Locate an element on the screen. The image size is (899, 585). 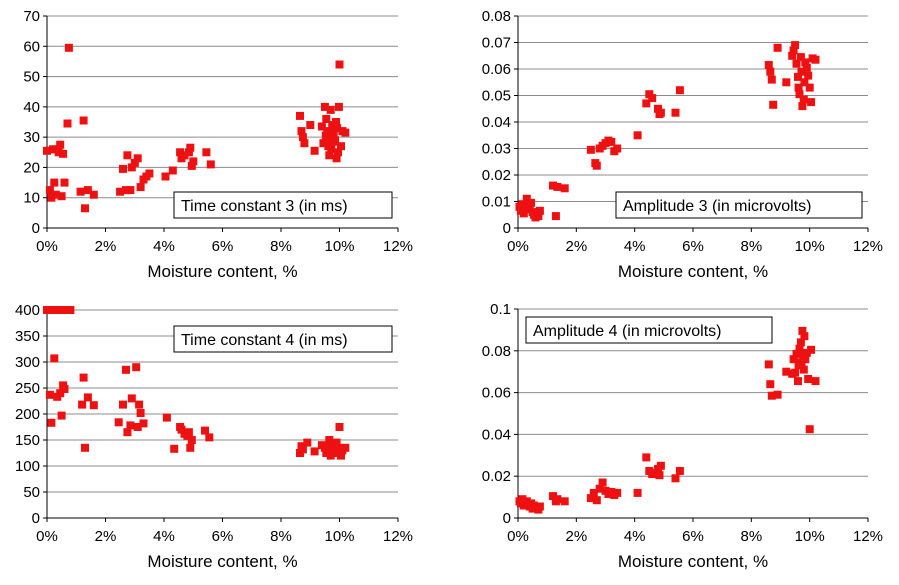
x-tick-label: 4% is located at coordinates (635, 246).